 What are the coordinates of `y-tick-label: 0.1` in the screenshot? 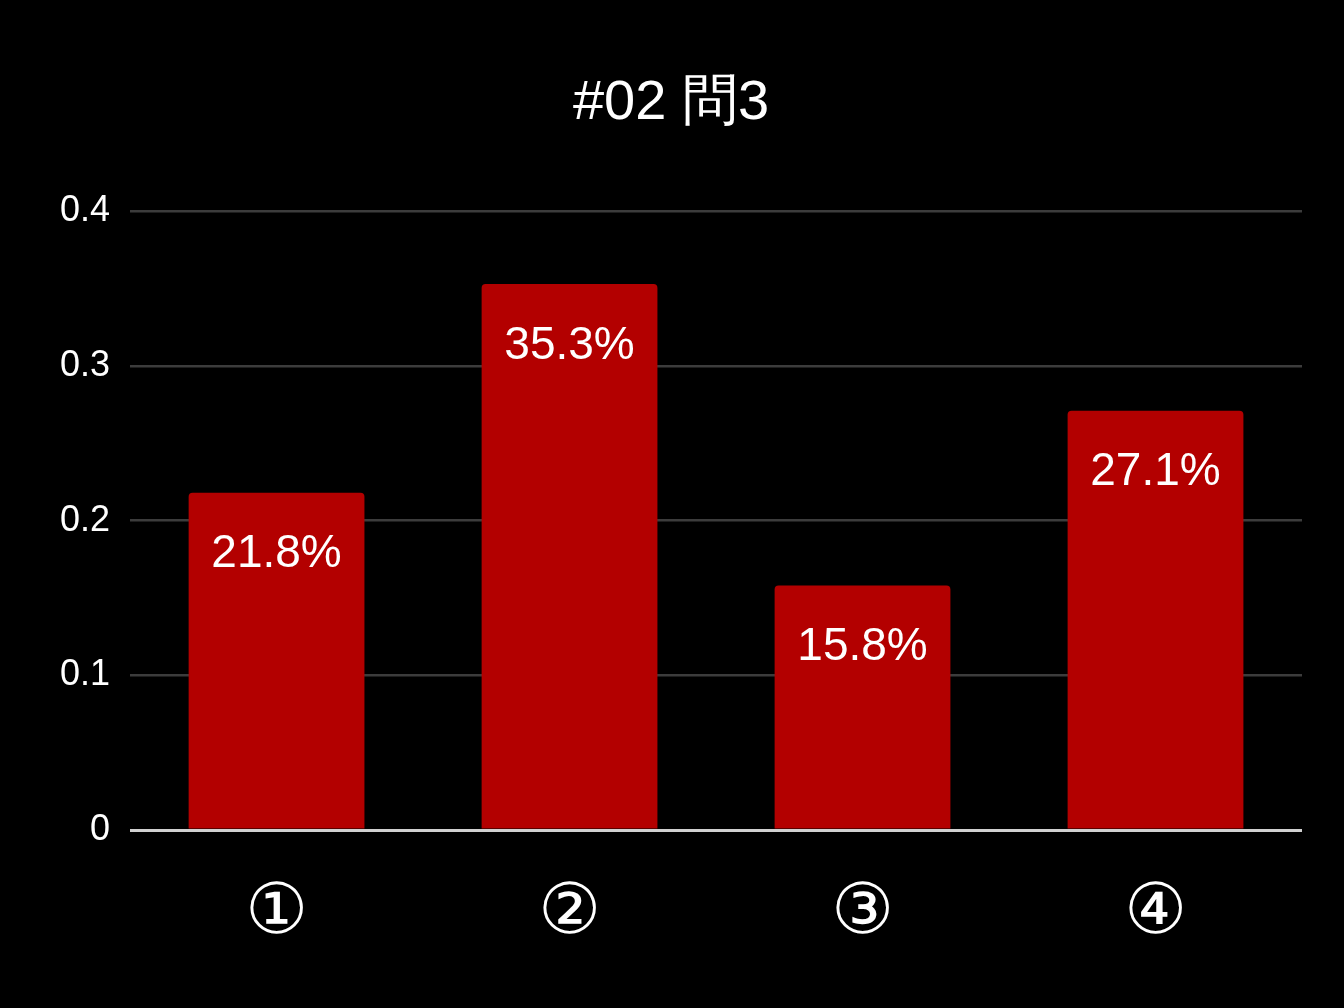 It's located at (85, 673).